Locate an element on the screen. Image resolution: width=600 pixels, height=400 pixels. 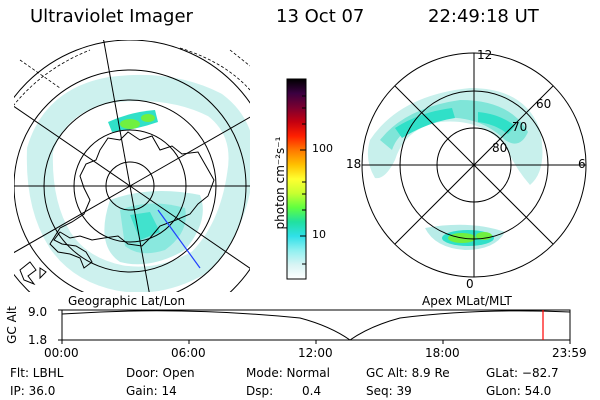
door-info: Door: Open is located at coordinates (160, 373).